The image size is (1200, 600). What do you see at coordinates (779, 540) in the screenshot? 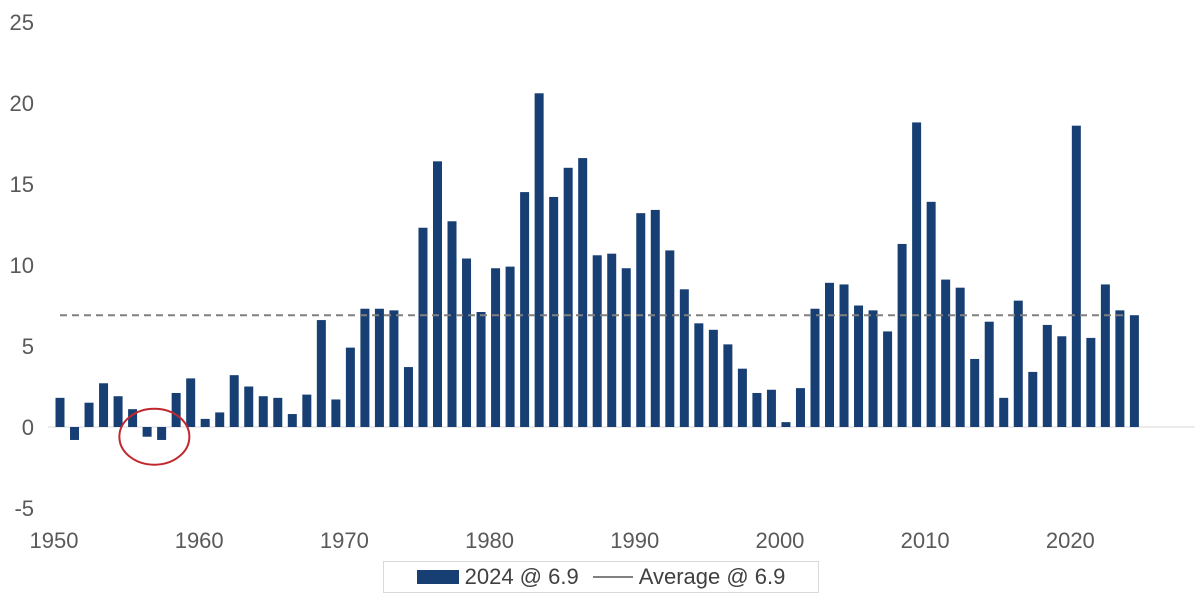
I see `x-tick-label: 2000` at bounding box center [779, 540].